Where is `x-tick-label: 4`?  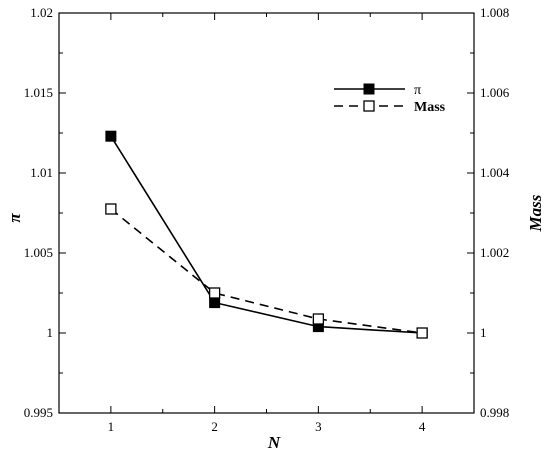 x-tick-label: 4 is located at coordinates (422, 426).